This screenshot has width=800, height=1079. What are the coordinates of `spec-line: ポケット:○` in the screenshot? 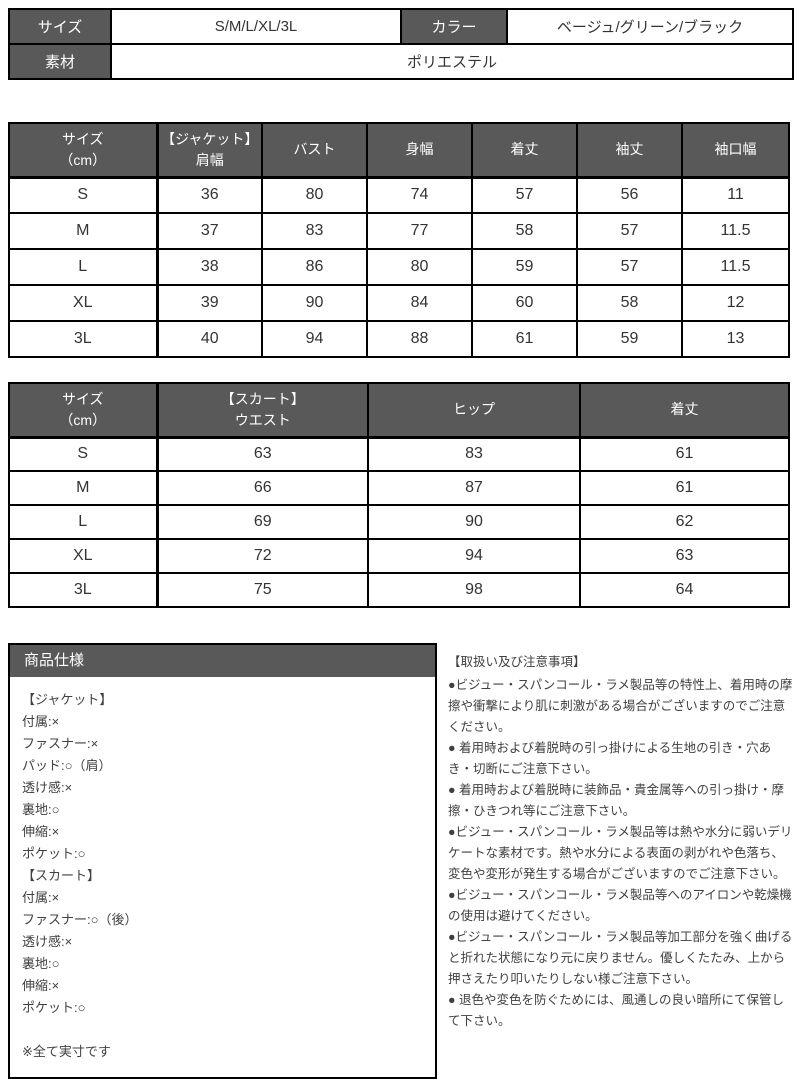 It's located at (54, 1007).